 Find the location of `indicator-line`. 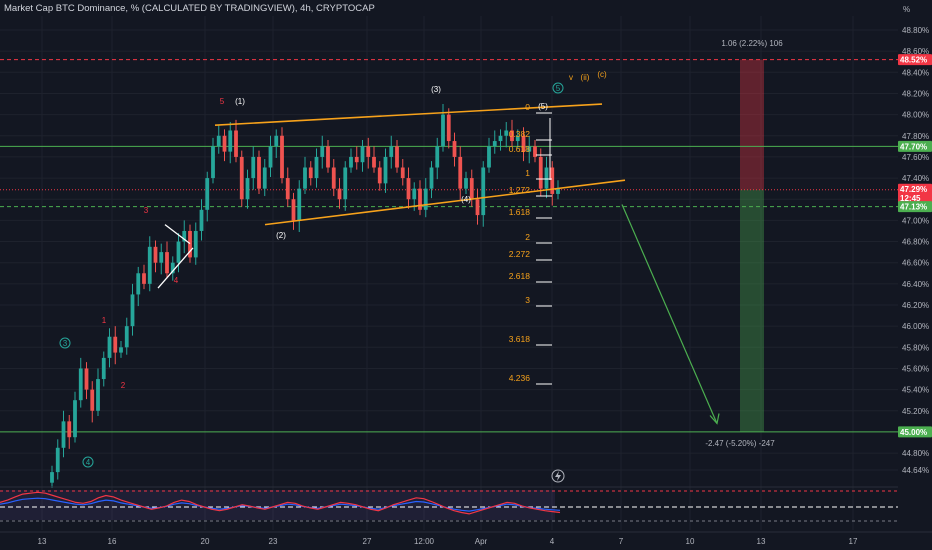

indicator-line is located at coordinates (280, 503).